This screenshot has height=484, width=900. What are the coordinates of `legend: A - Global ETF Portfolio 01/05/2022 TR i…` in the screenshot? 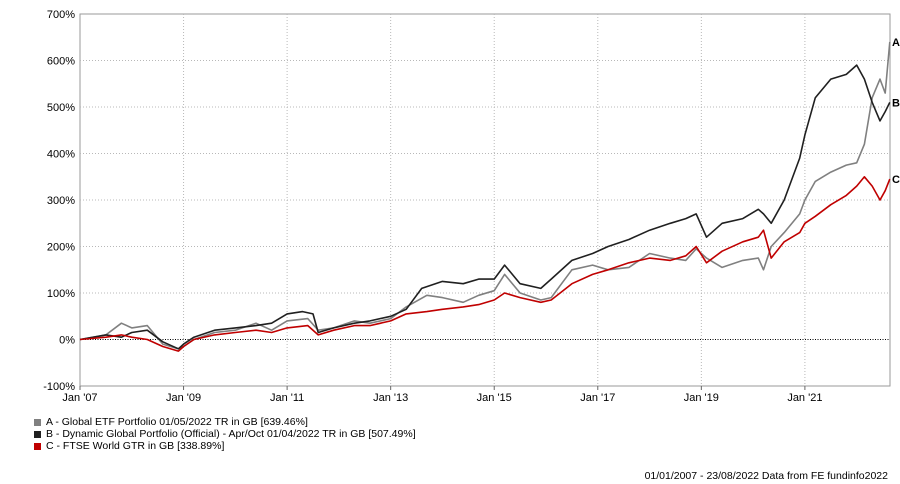 It's located at (225, 434).